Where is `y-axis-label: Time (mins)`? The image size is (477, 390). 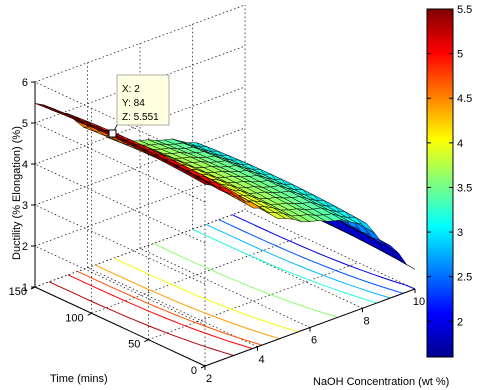 y-axis-label: Time (mins) is located at coordinates (79, 379).